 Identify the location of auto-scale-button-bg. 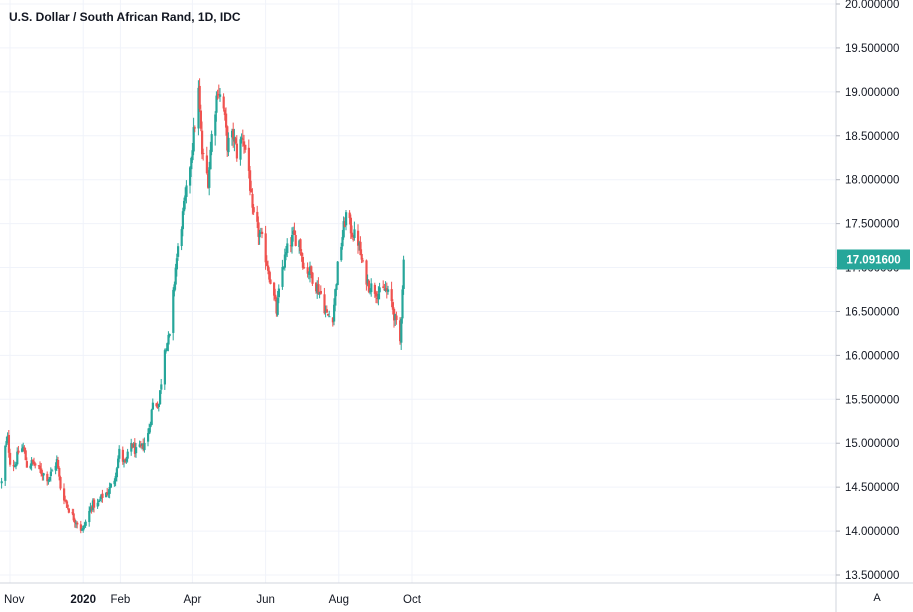
(877, 597).